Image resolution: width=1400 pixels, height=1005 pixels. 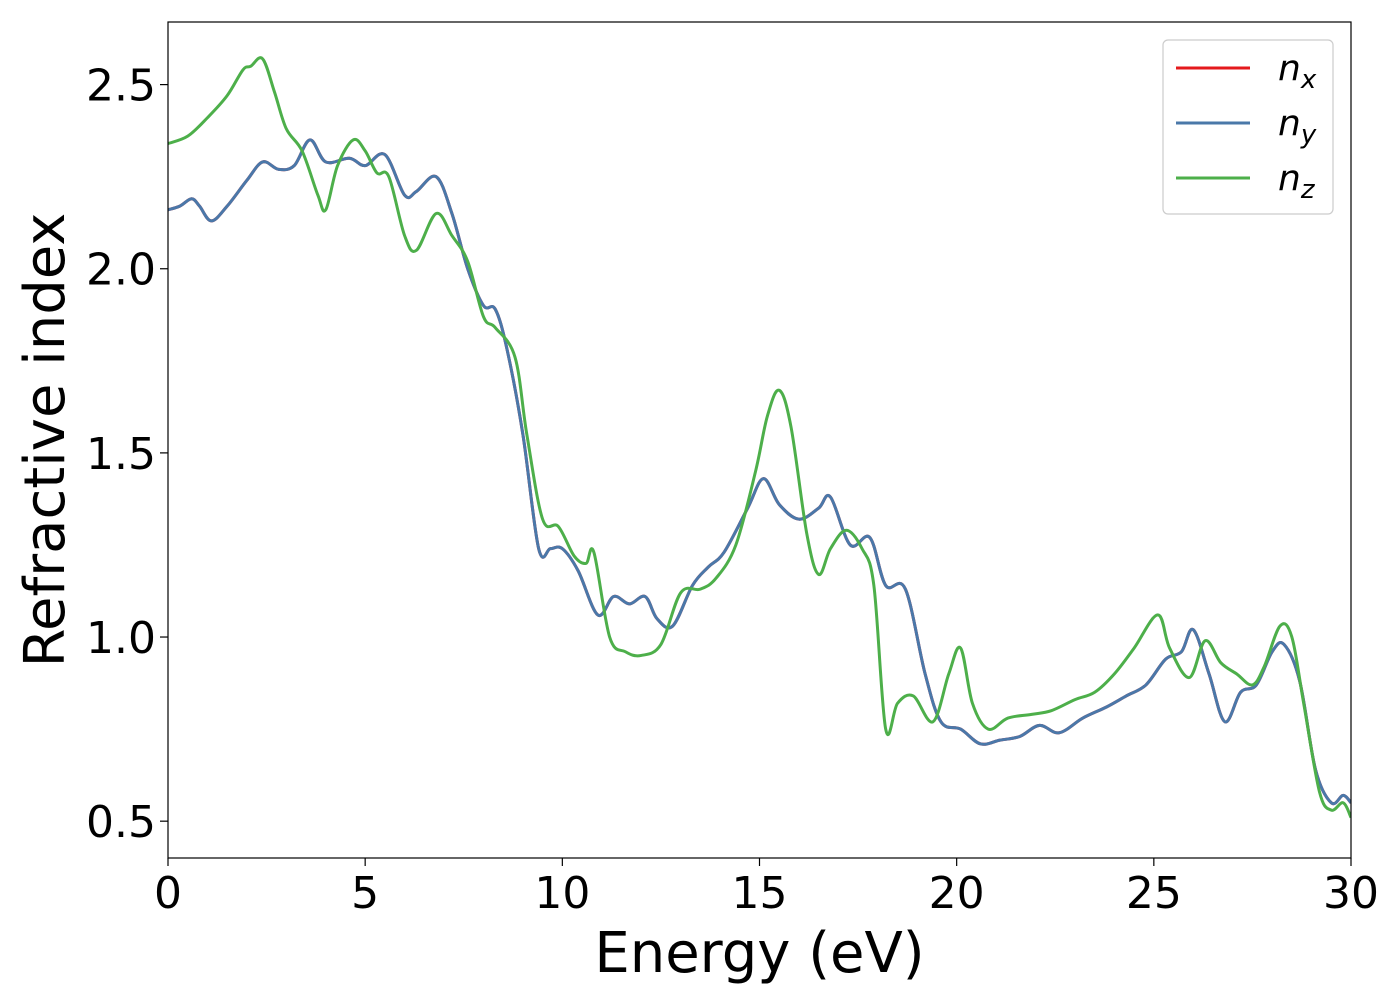 What do you see at coordinates (759, 953) in the screenshot?
I see `x-axis-title: Energy (eV)` at bounding box center [759, 953].